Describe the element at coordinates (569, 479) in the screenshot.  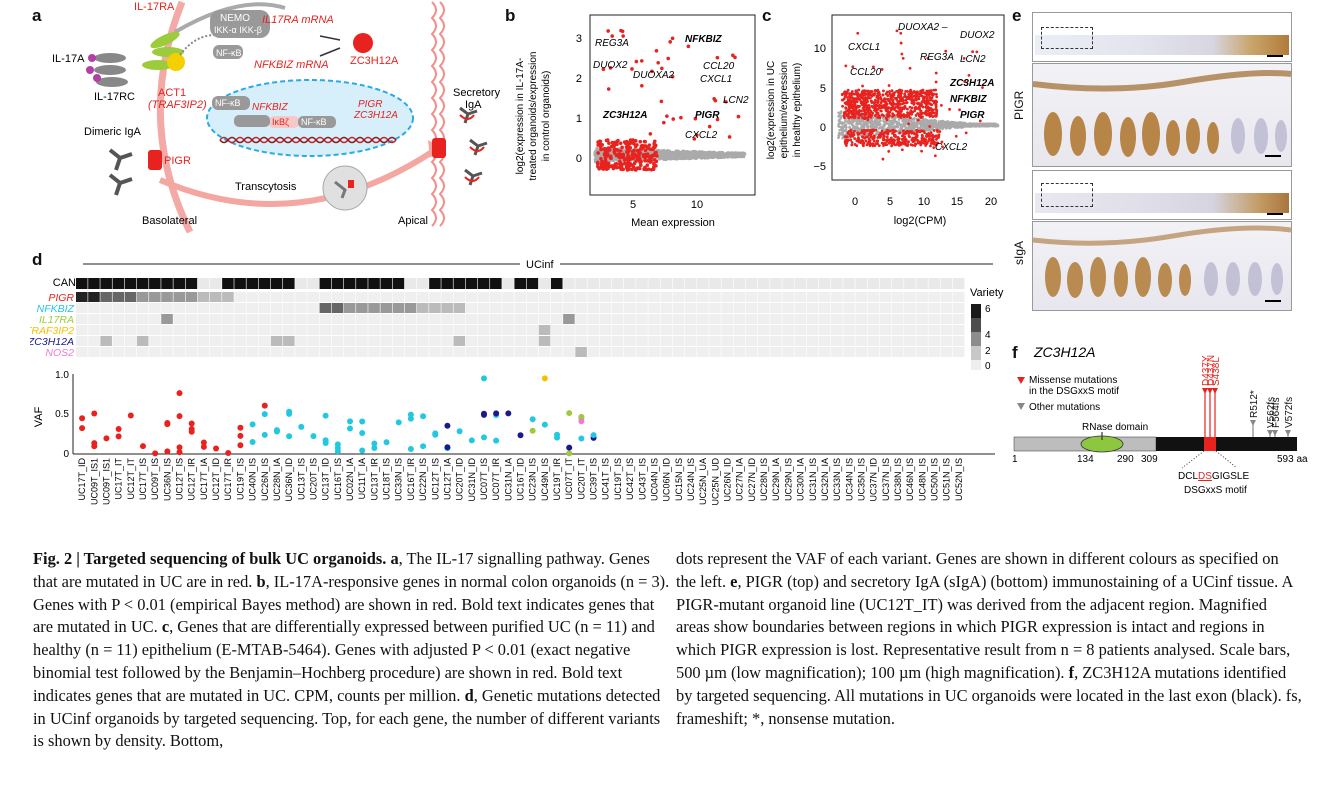
I see `sample-label: UC07T_IT` at that location.